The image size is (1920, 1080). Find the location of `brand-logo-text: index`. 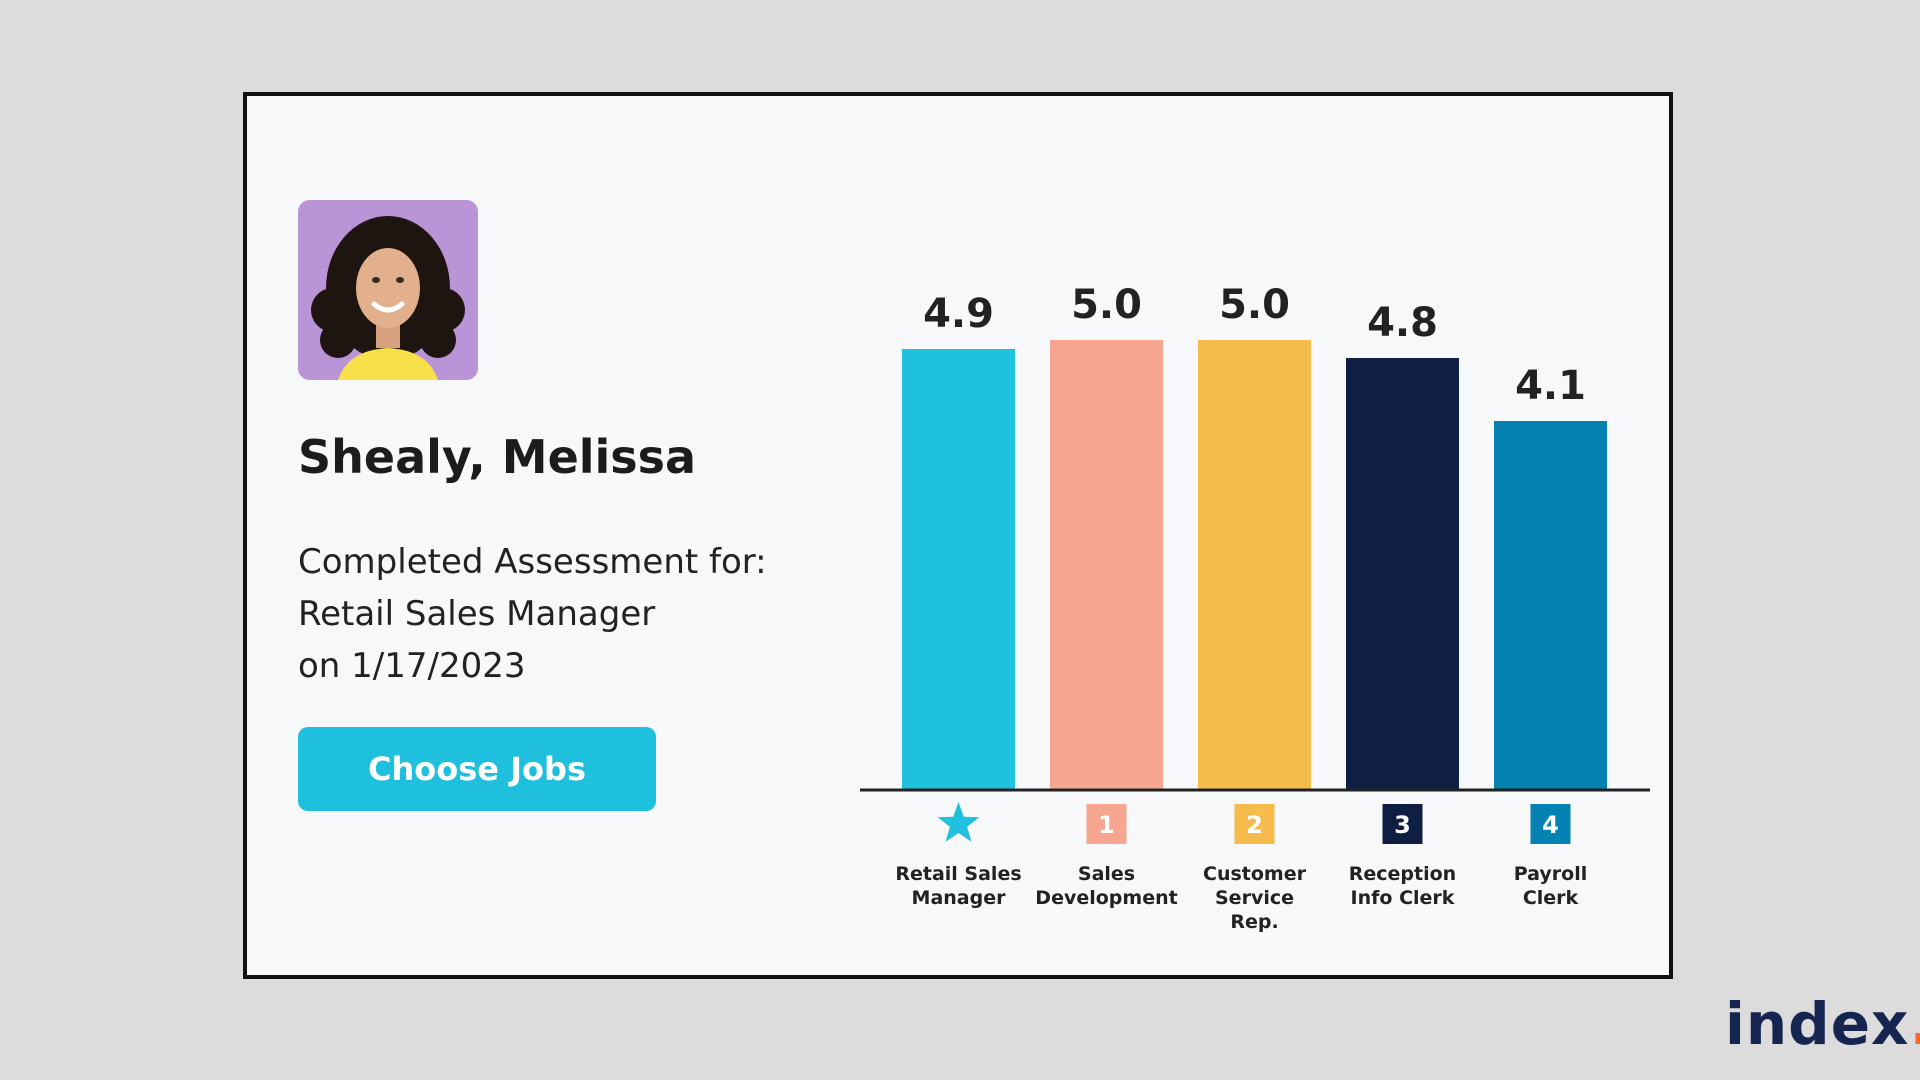

brand-logo-text: index is located at coordinates (1817, 1024).